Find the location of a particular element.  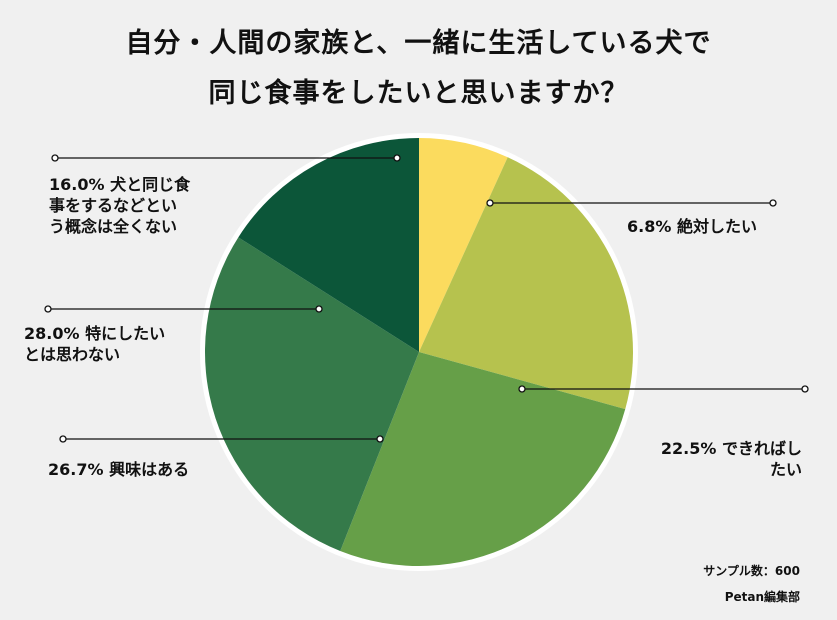

label-if-possible: 22.5% できればし たい is located at coordinates (731, 459).